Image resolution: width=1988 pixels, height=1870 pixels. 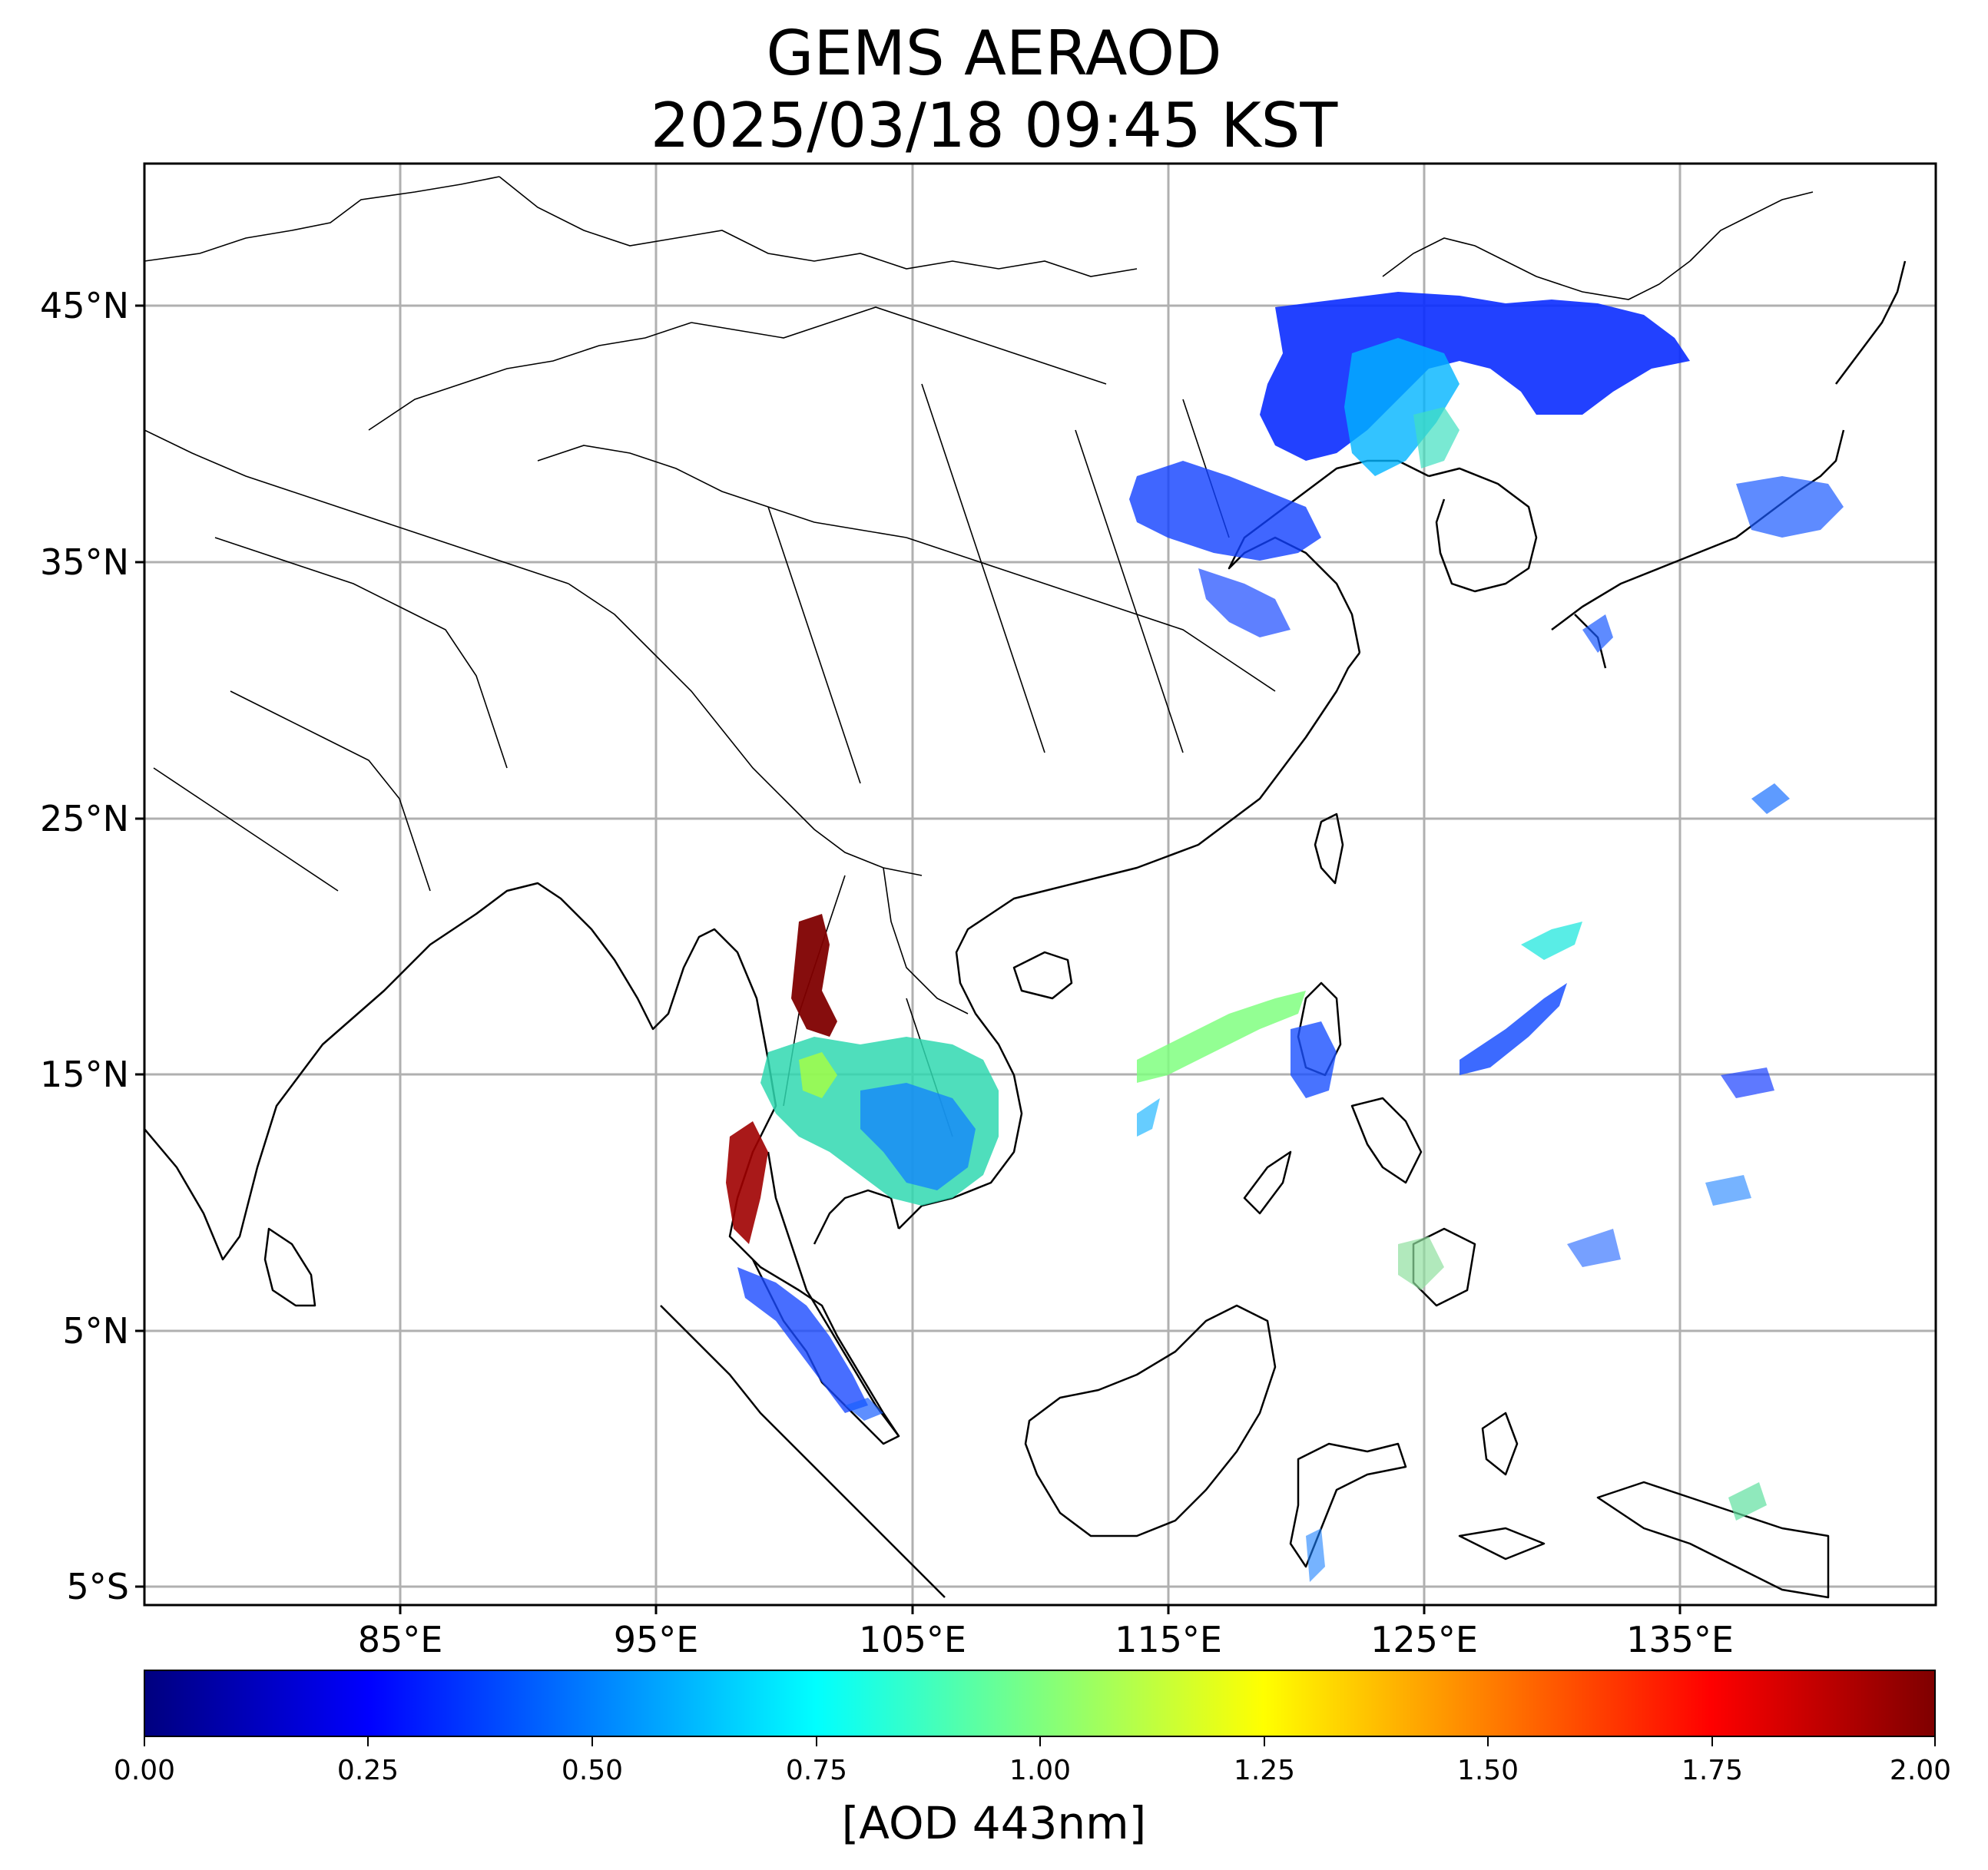 I want to click on lat-label-35n: 35°N, so click(x=84, y=562).